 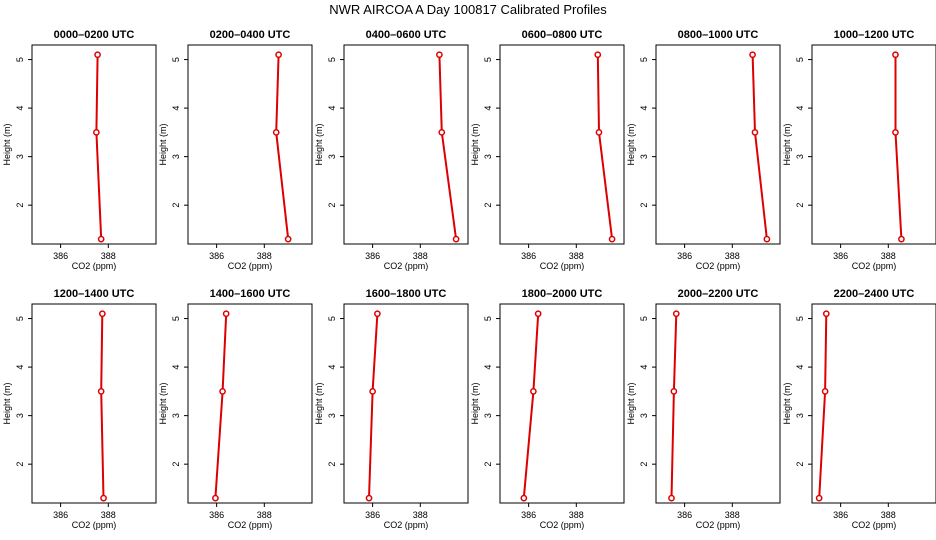 What do you see at coordinates (406, 294) in the screenshot?
I see `panel-title: 1600–1800 UTC` at bounding box center [406, 294].